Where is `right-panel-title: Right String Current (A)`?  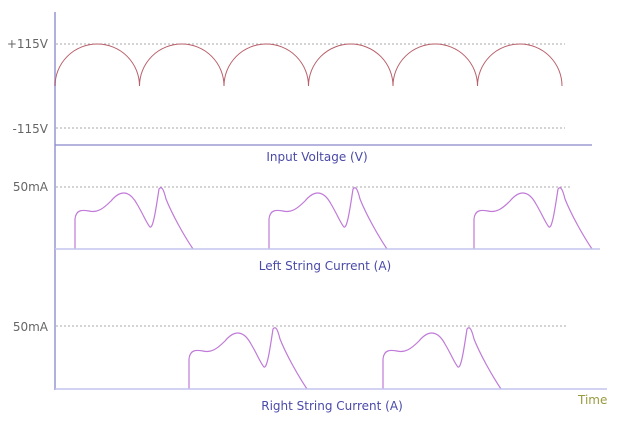
right-panel-title: Right String Current (A) is located at coordinates (332, 406).